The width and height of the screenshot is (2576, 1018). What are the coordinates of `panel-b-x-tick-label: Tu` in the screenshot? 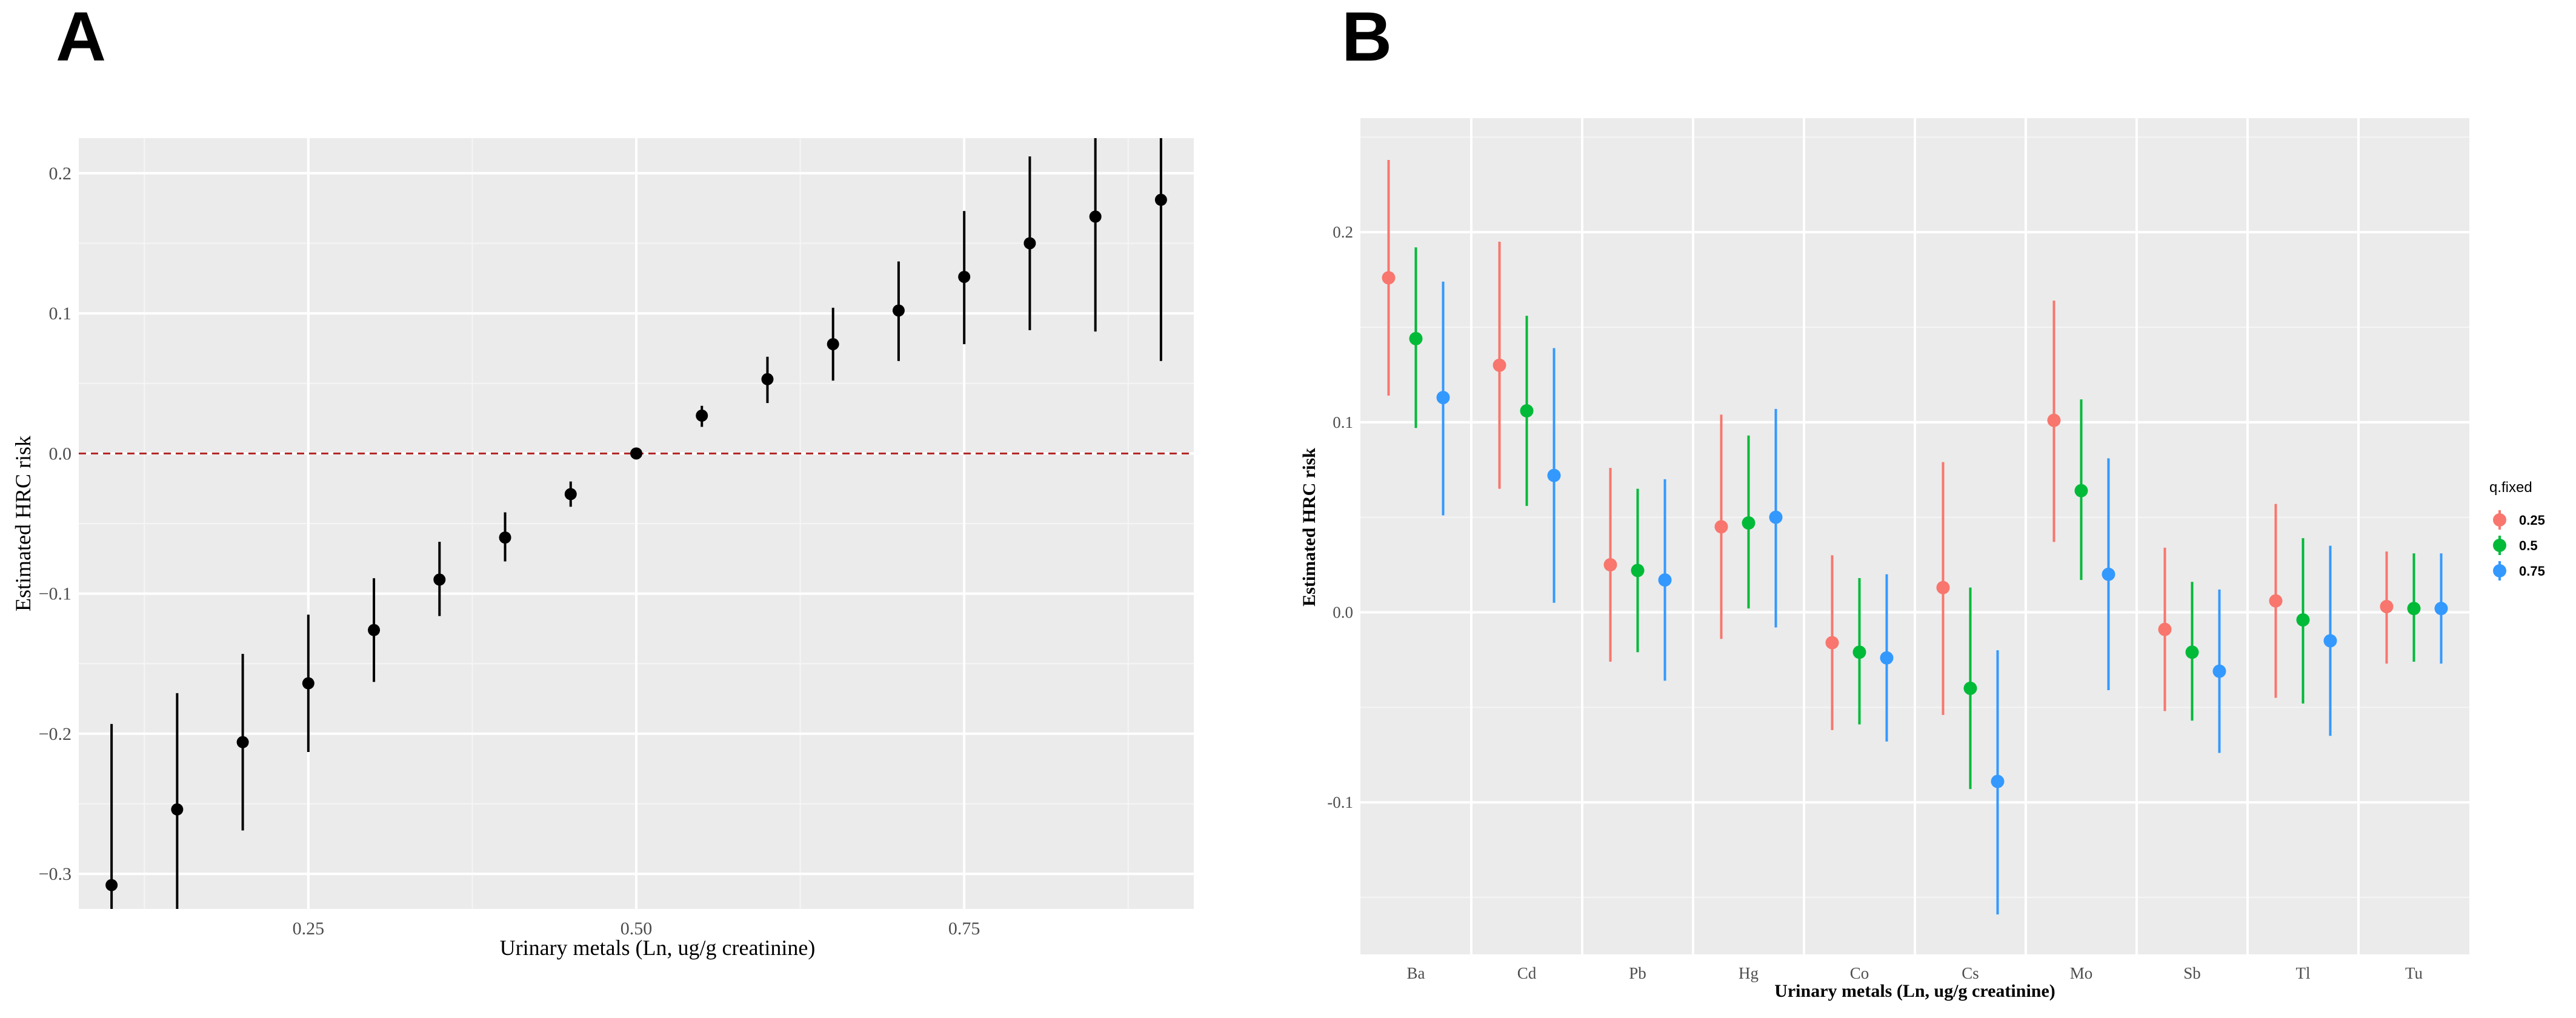 It's located at (2414, 973).